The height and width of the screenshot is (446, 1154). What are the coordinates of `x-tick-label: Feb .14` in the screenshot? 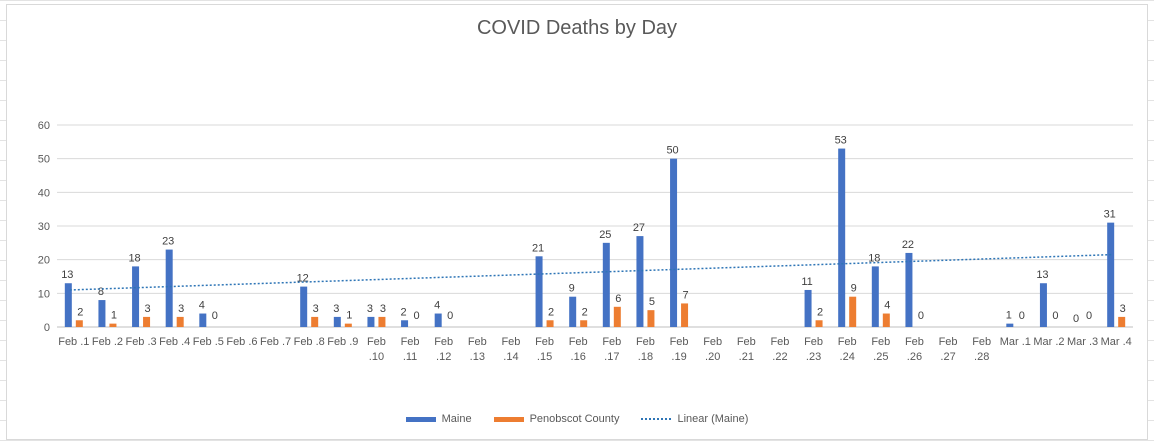 It's located at (510, 349).